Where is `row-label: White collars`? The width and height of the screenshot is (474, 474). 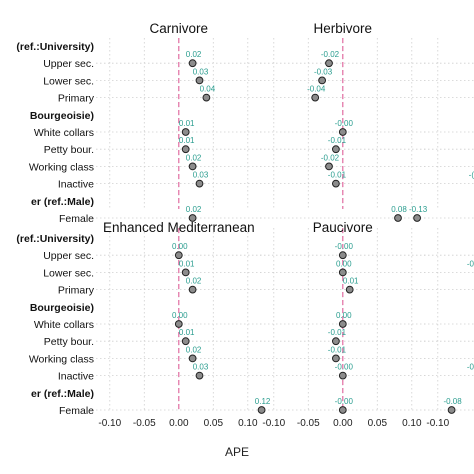
row-label: White collars is located at coordinates (64, 133).